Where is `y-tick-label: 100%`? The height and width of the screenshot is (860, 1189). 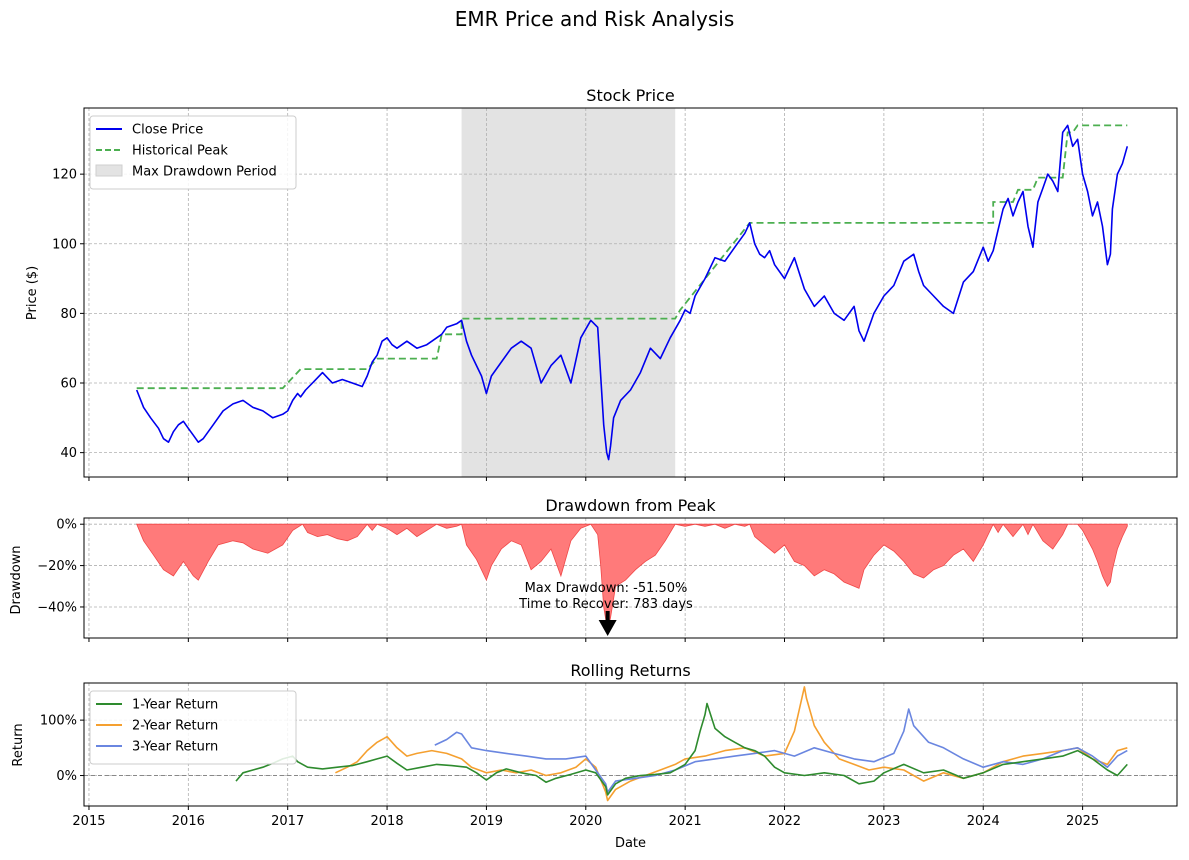 y-tick-label: 100% is located at coordinates (58, 721).